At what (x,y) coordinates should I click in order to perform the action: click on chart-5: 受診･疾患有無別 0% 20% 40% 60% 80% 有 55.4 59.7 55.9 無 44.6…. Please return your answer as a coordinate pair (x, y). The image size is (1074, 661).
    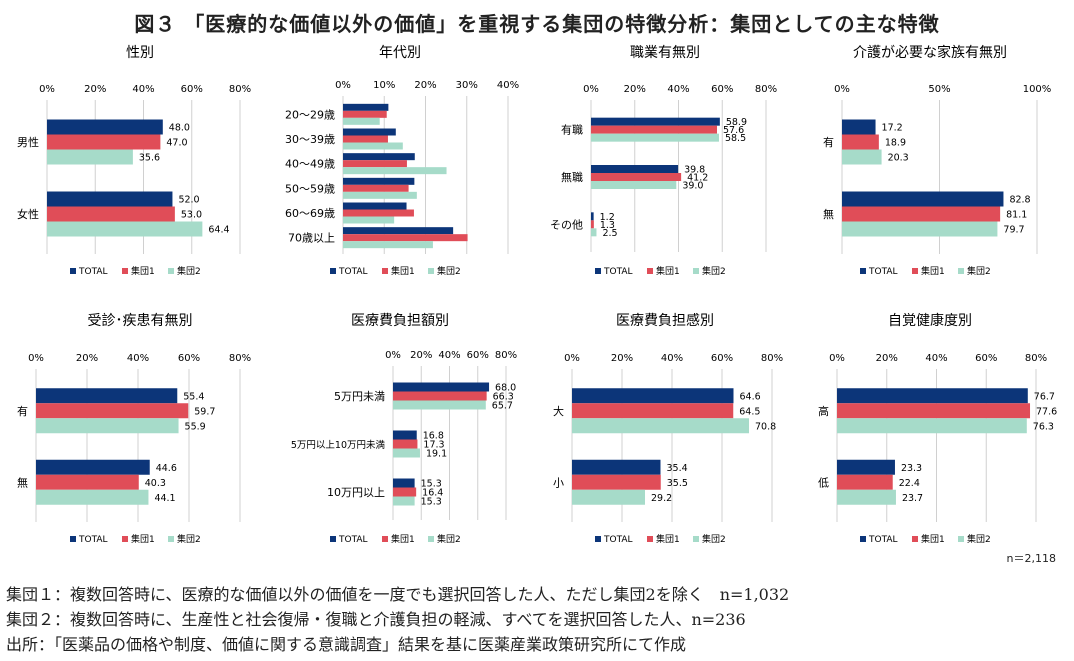
    Looking at the image, I should click on (134, 429).